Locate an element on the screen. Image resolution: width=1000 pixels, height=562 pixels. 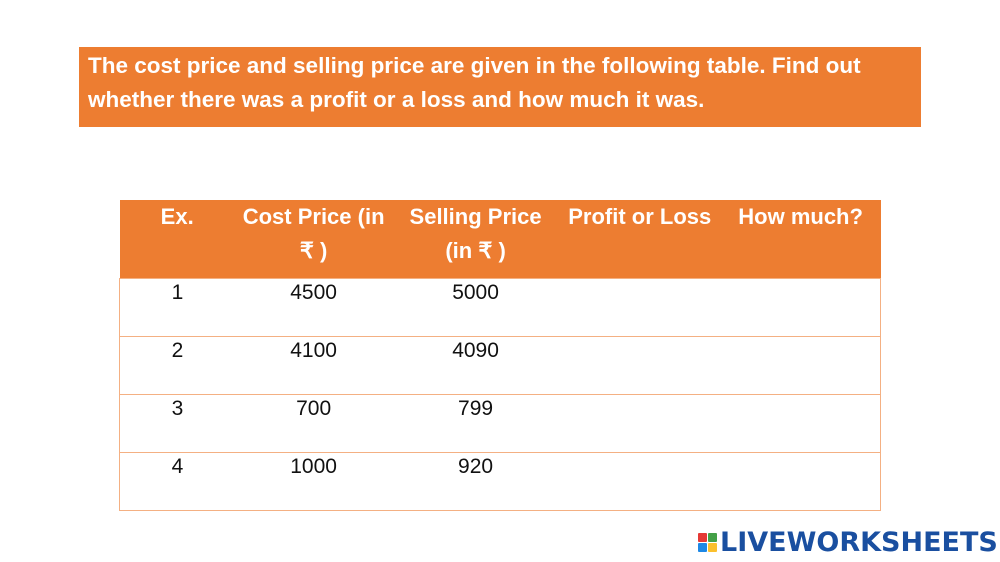
header-cost-price: Cost Price (in ₹ ) is located at coordinates (313, 239).